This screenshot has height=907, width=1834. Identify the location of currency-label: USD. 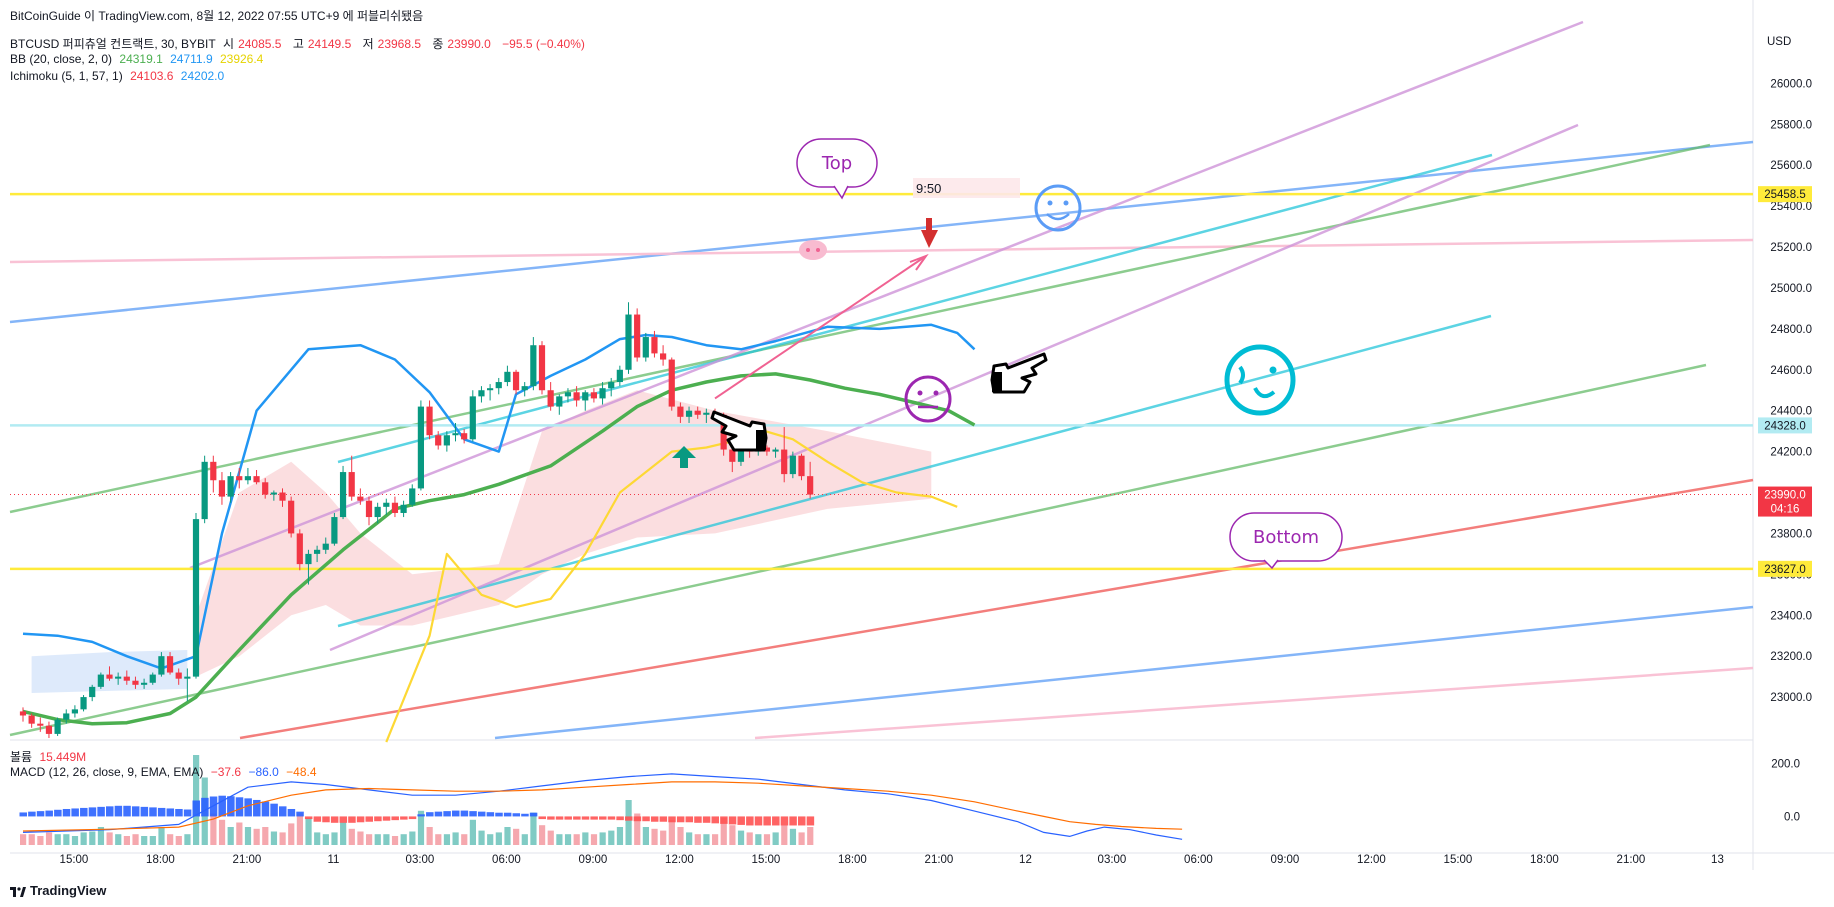
(1779, 42).